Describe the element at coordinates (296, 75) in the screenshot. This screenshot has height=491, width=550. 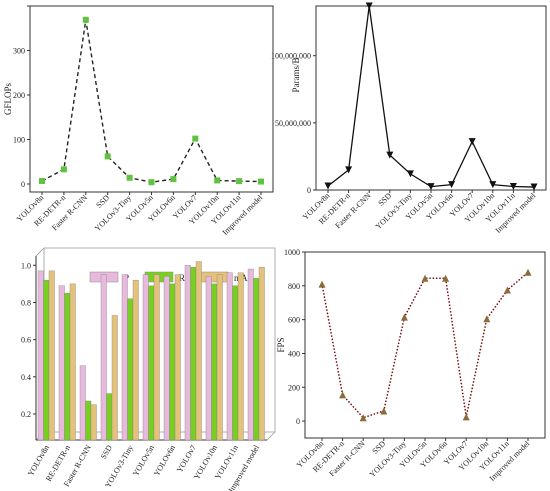
I see `params-ylabel: Params/B` at that location.